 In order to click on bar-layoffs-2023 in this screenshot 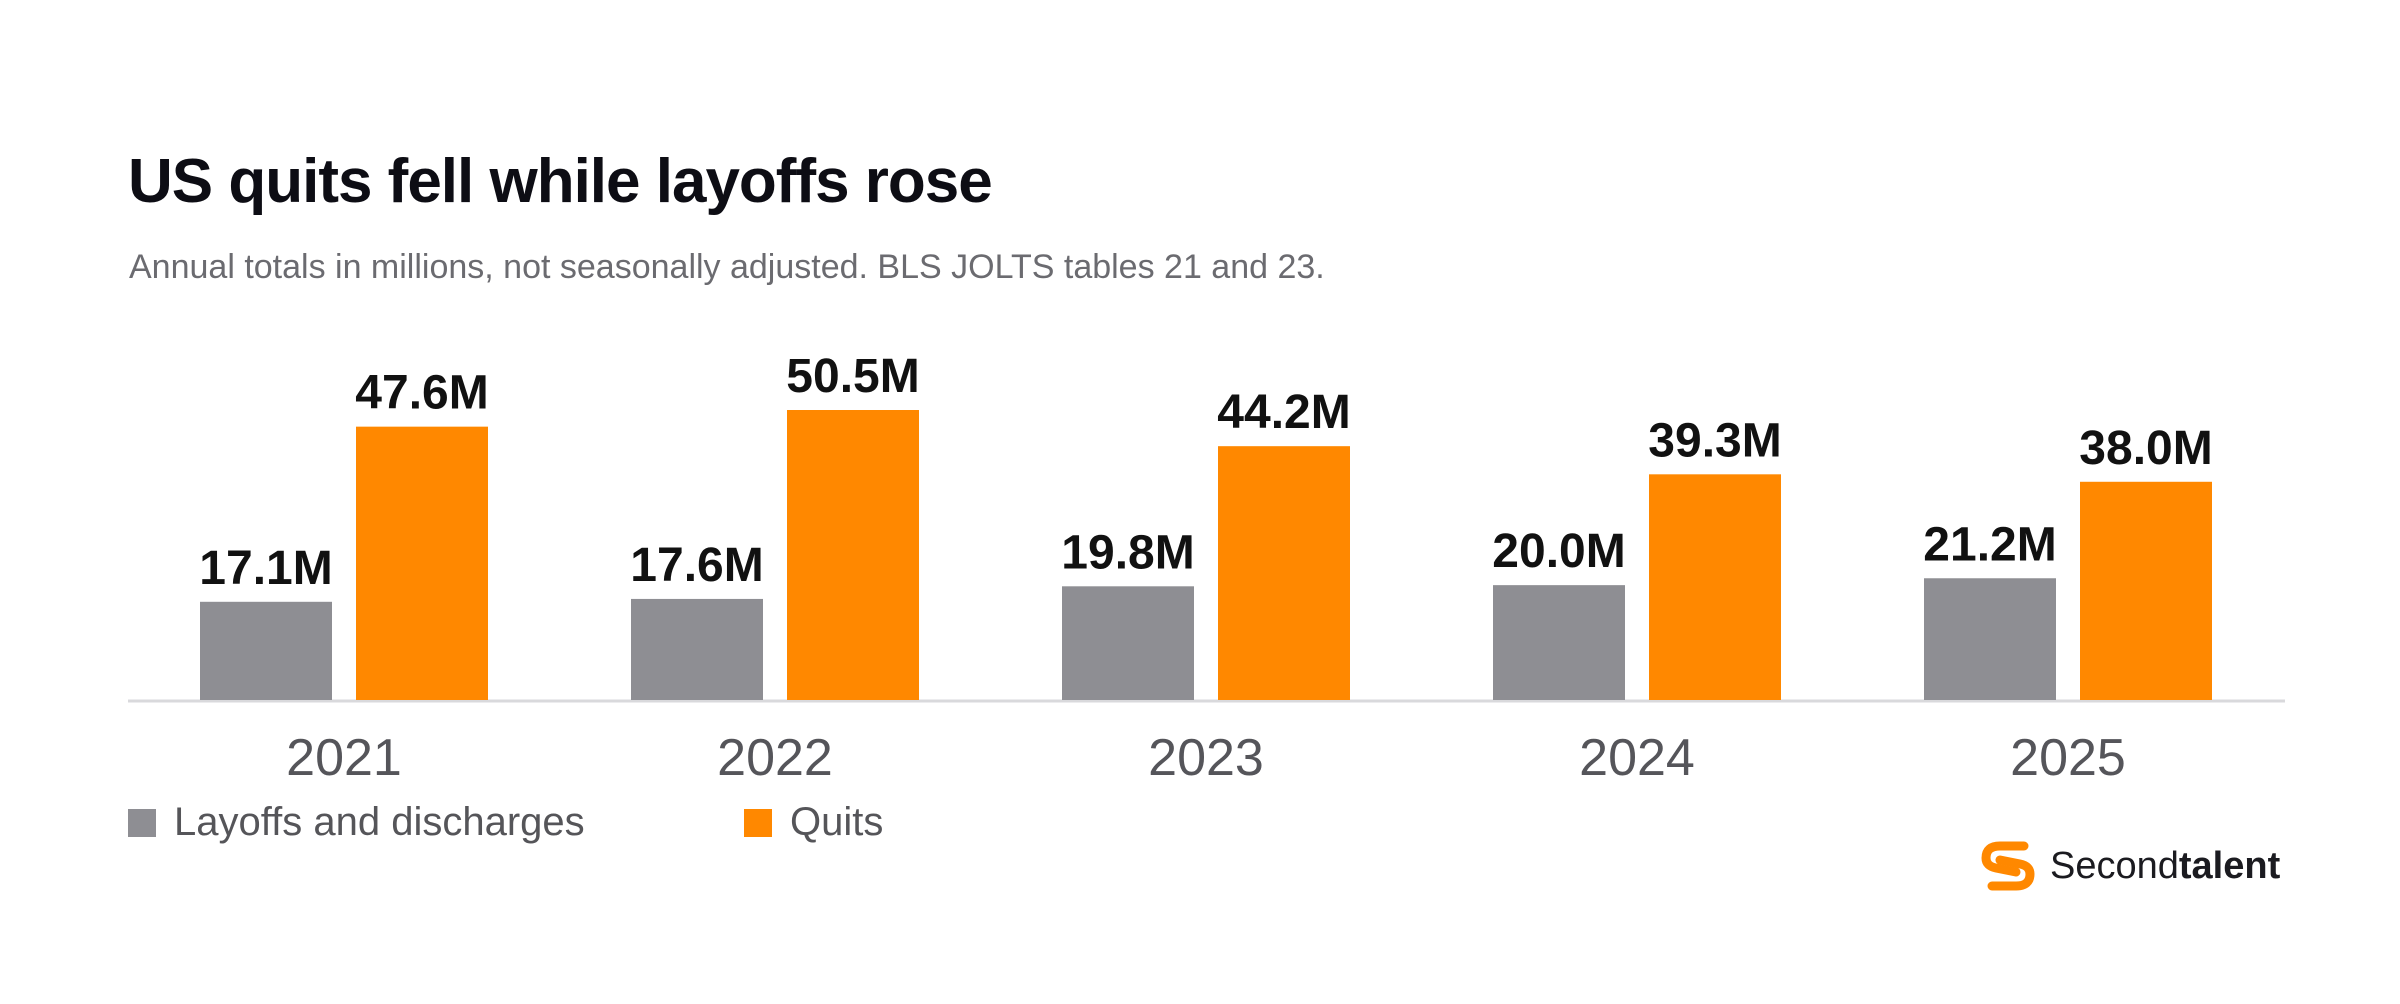, I will do `click(1128, 643)`.